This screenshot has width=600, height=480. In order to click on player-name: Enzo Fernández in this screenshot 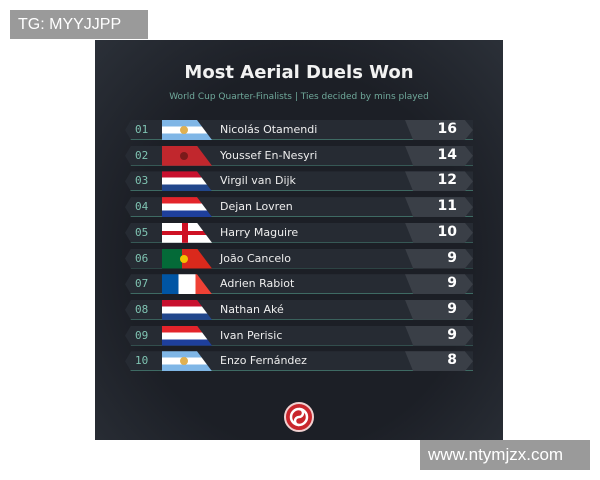, I will do `click(263, 361)`.